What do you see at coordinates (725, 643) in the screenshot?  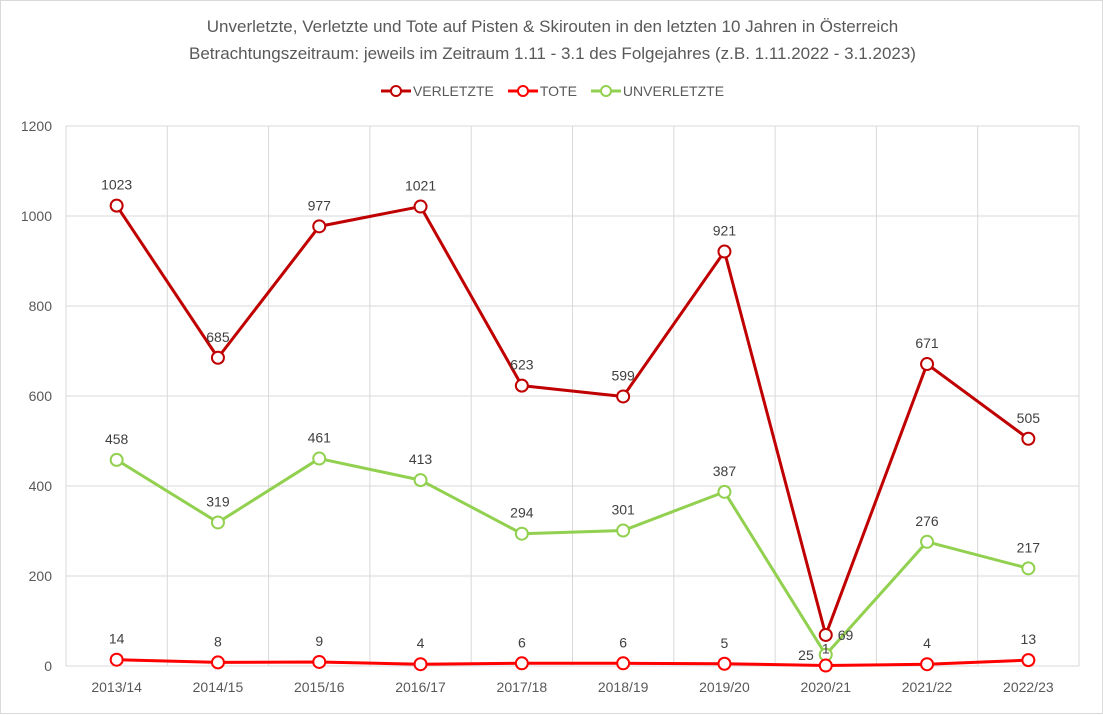 I see `data-label: 5` at bounding box center [725, 643].